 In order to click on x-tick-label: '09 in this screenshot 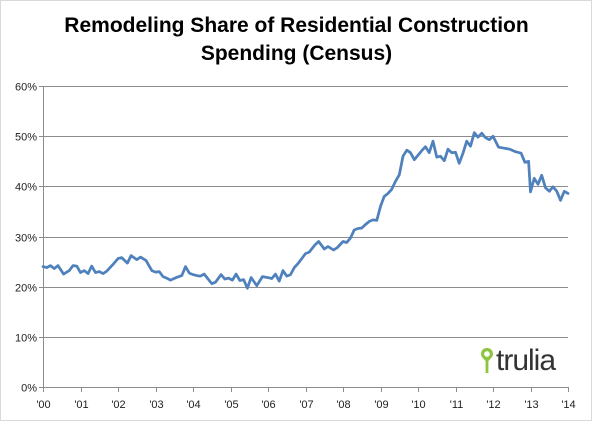, I will do `click(381, 405)`.